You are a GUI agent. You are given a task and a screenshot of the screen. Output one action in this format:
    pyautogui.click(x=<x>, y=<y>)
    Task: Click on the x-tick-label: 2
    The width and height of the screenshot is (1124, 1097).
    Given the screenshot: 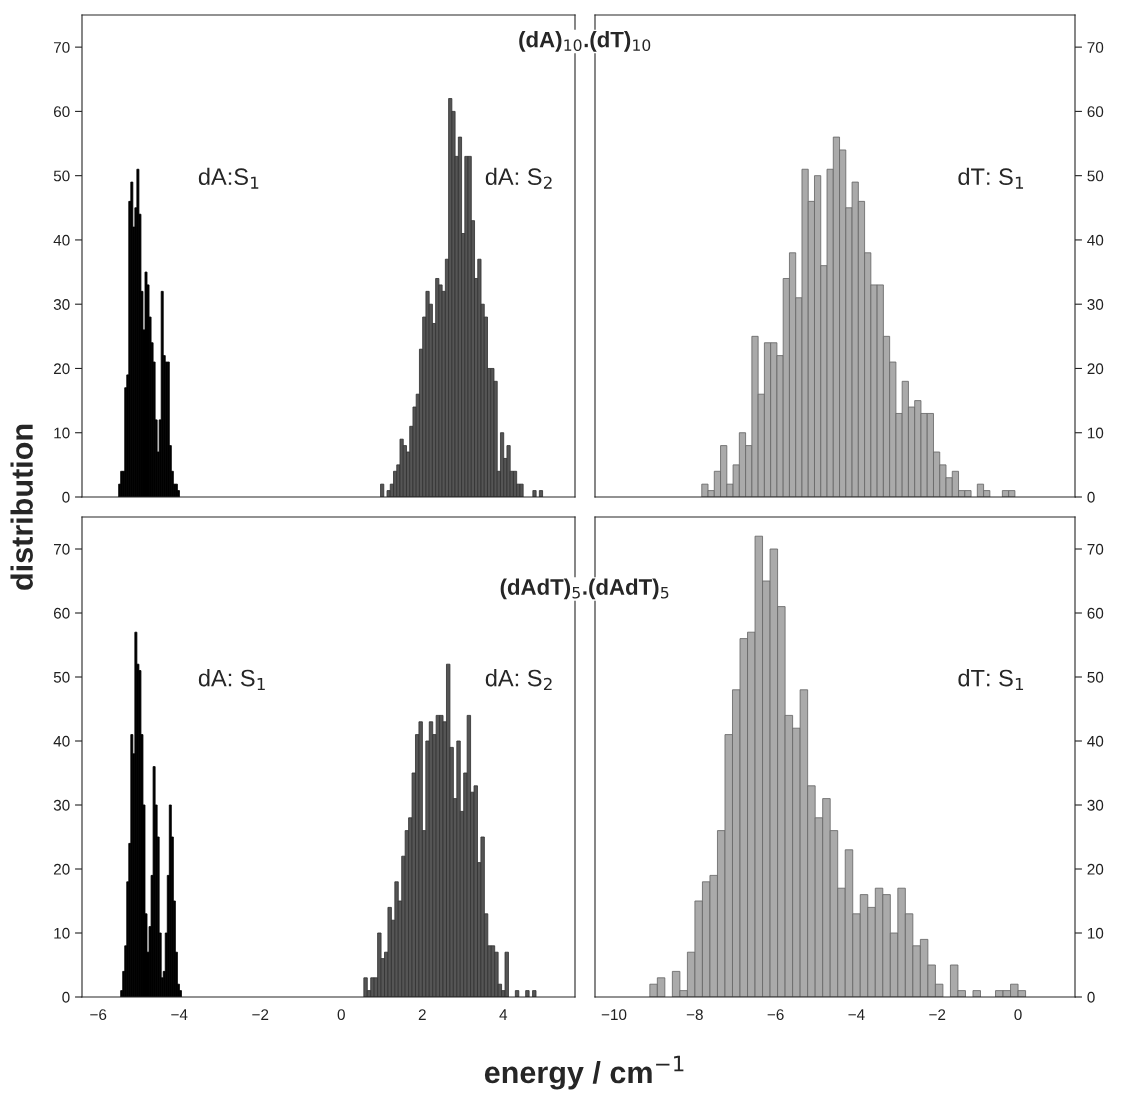 What is the action you would take?
    pyautogui.click(x=422, y=1014)
    